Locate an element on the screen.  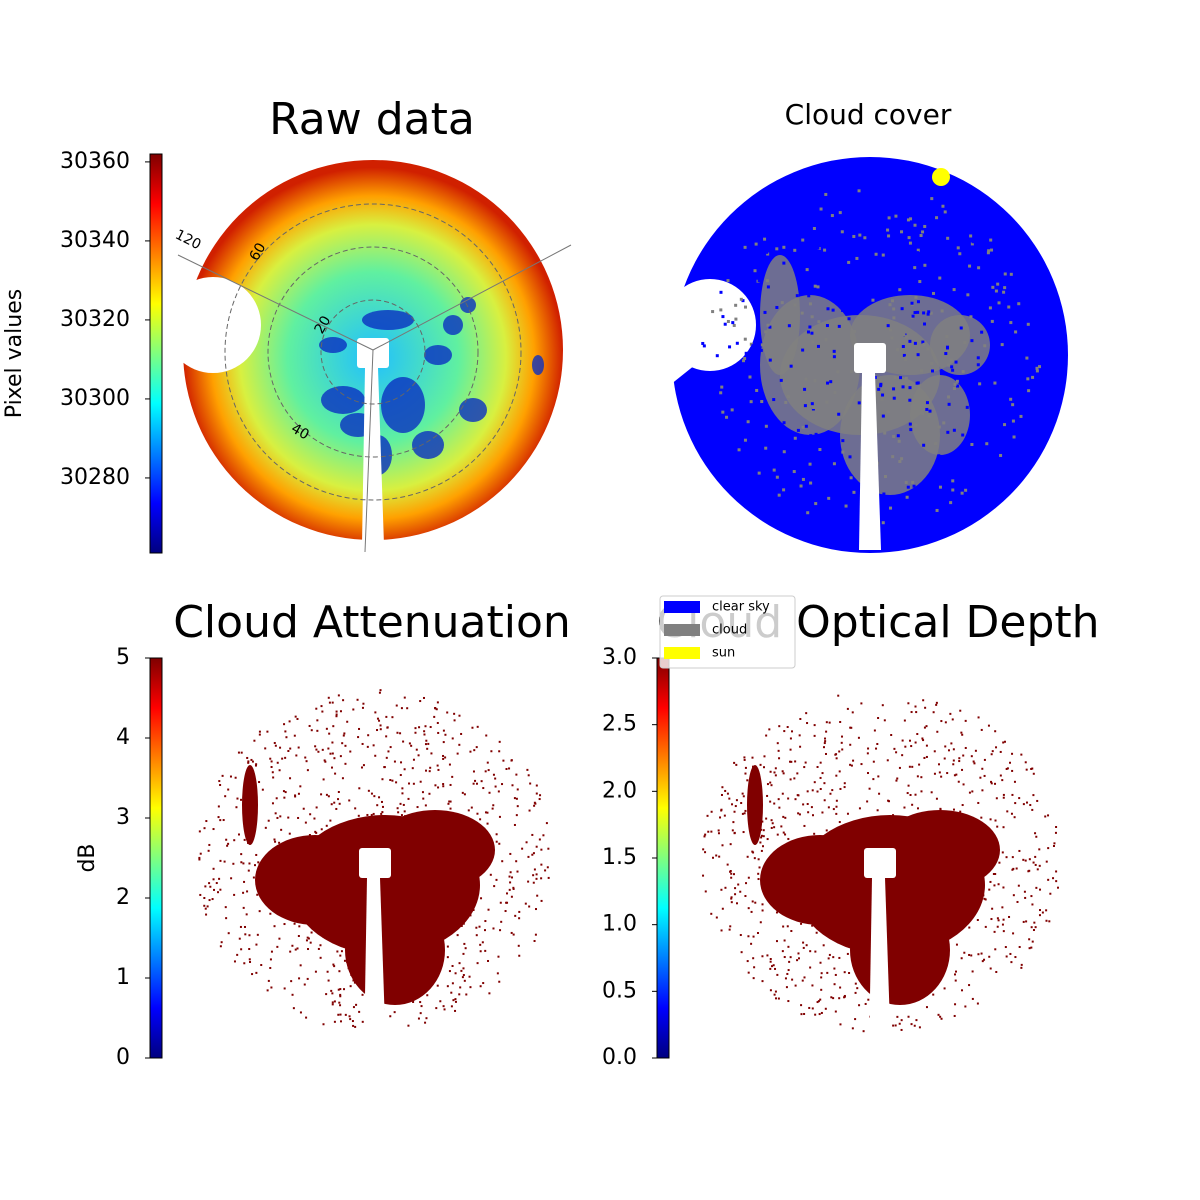
mast is located at coordinates (880, 966).